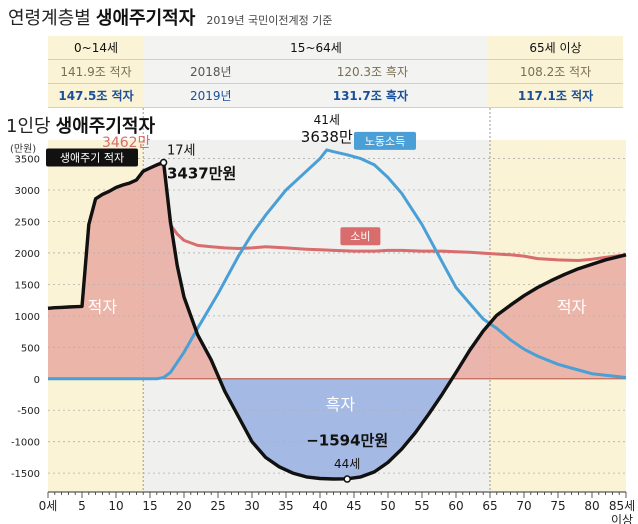 The image size is (638, 524). What do you see at coordinates (211, 96) in the screenshot?
I see `year-2019: 2019년` at bounding box center [211, 96].